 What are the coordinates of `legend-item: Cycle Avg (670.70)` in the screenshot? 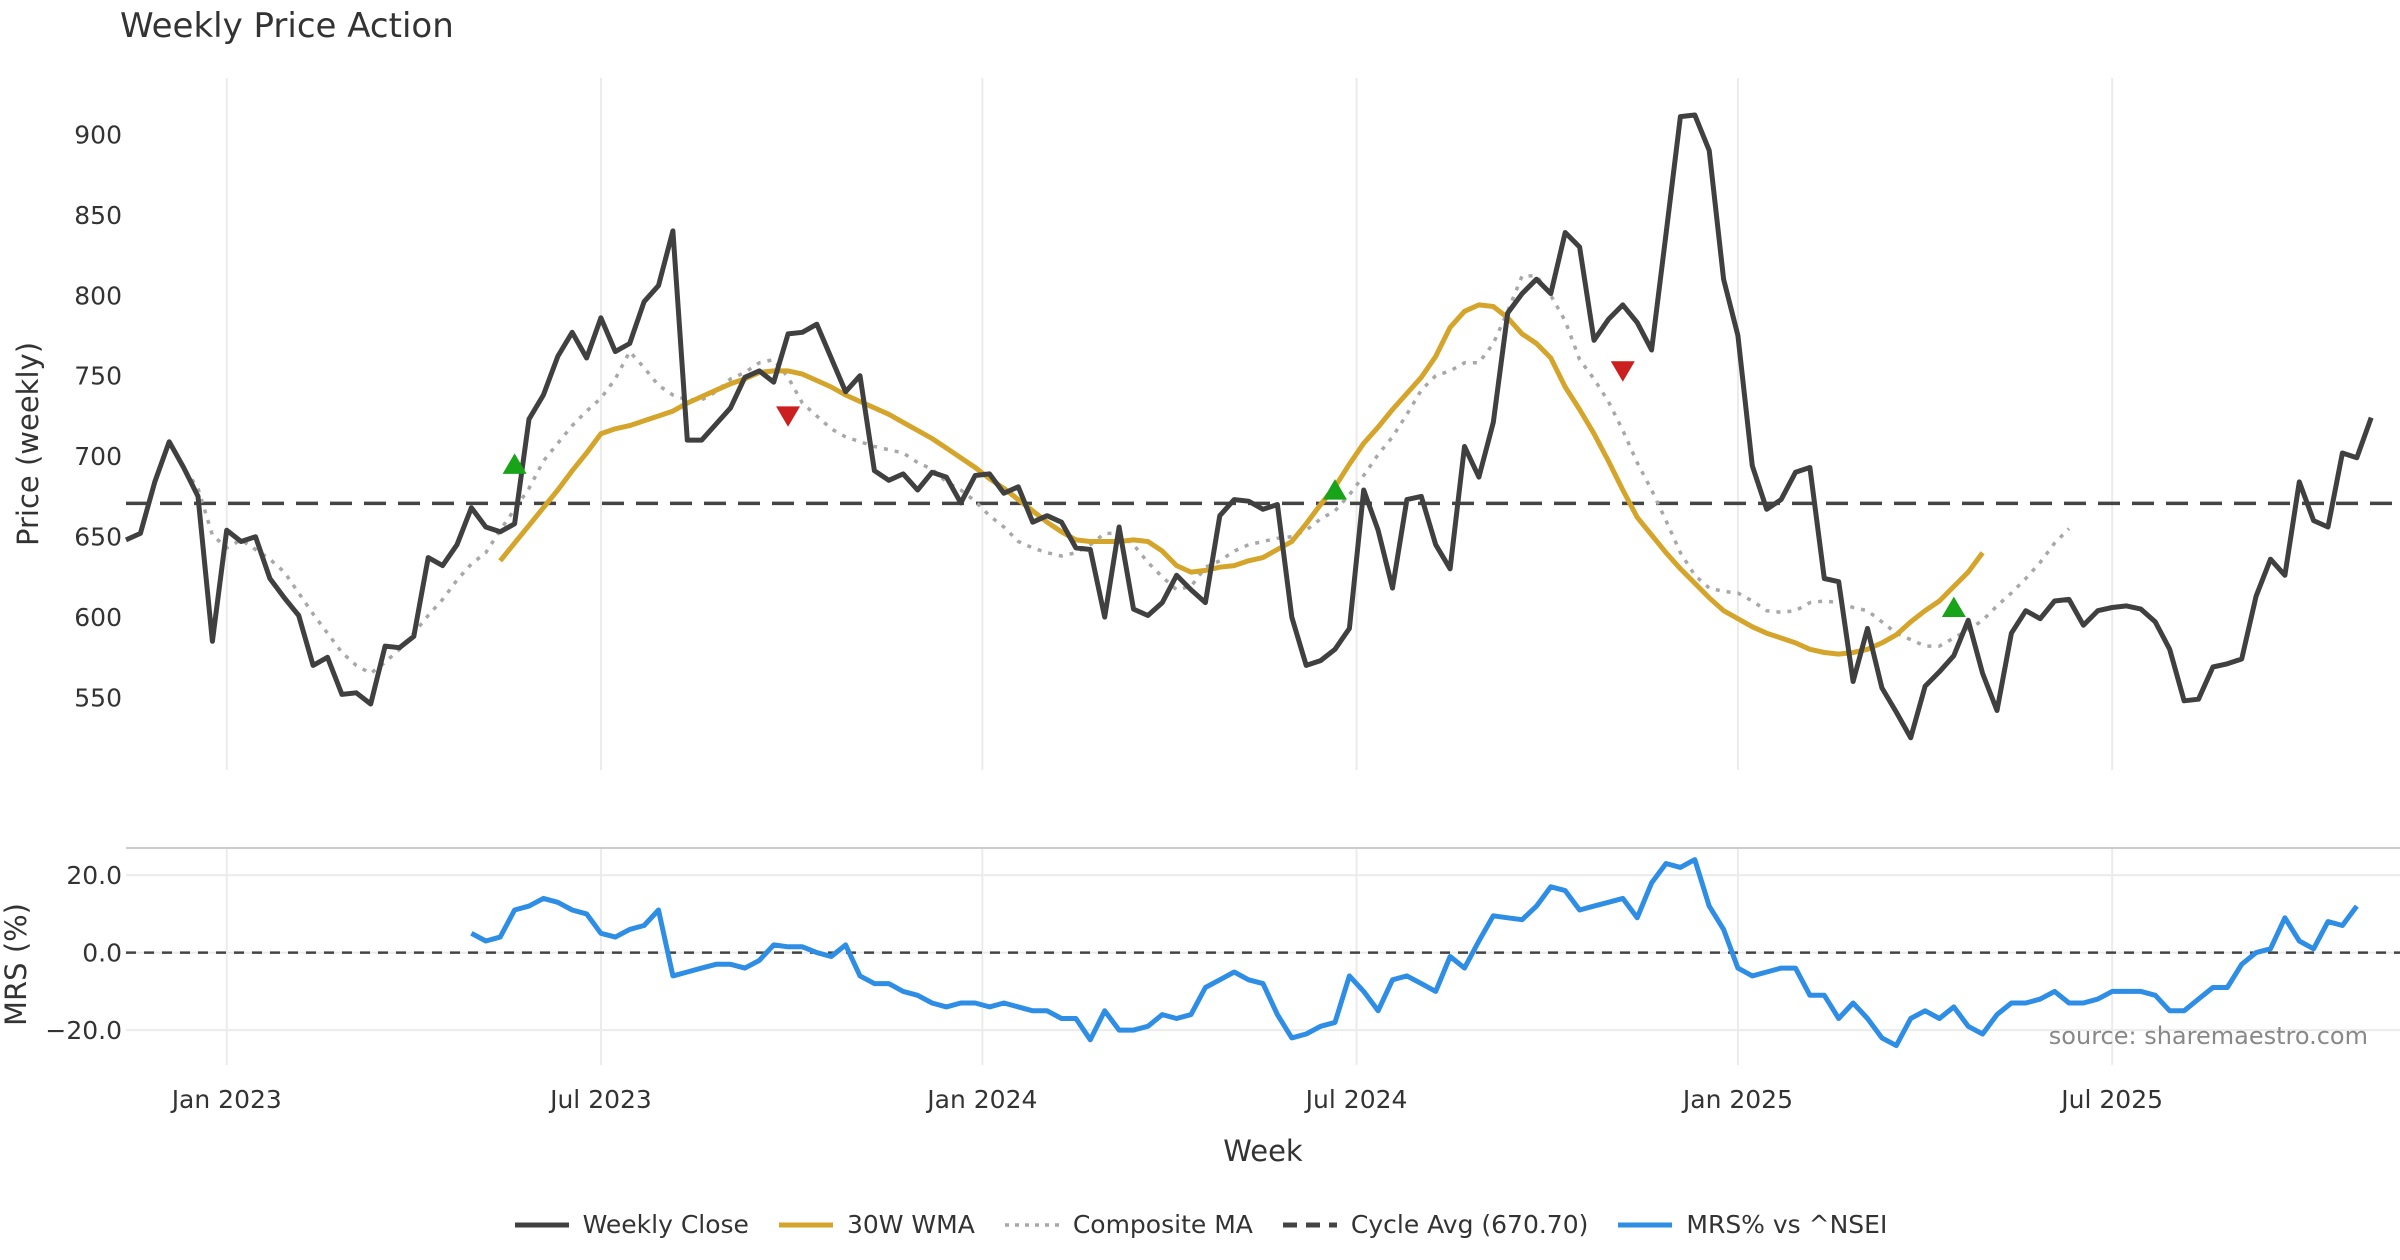 It's located at (1435, 1224).